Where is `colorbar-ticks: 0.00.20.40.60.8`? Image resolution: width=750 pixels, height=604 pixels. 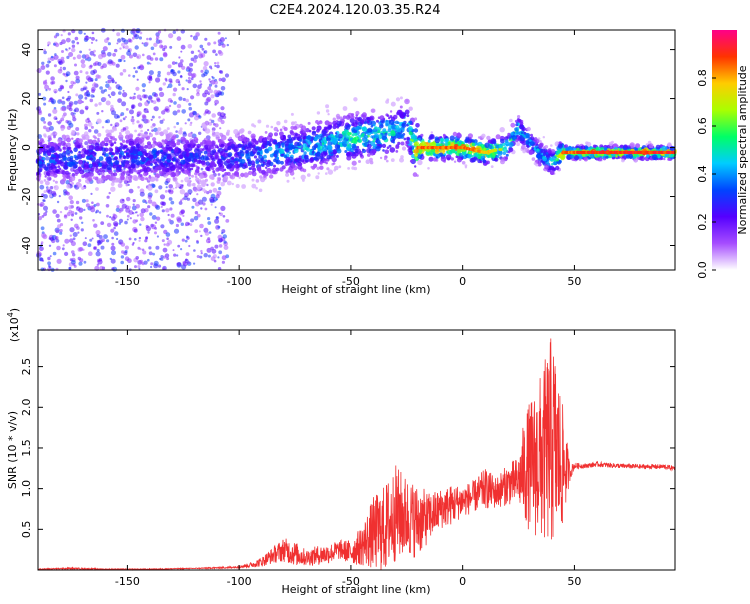 colorbar-ticks: 0.00.20.40.60.8 is located at coordinates (706, 174).